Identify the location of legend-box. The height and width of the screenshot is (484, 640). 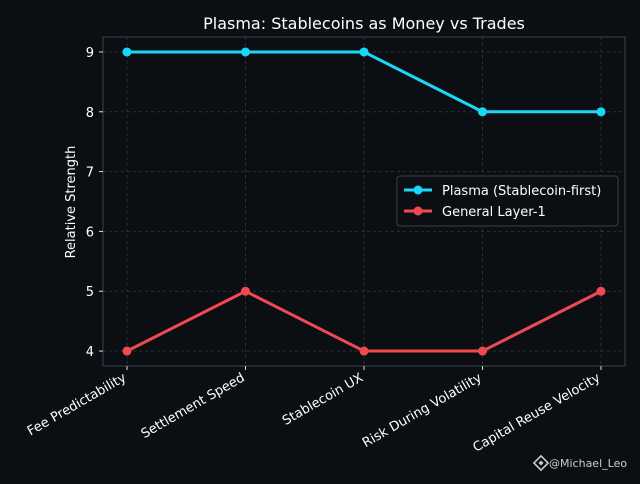
(507, 201).